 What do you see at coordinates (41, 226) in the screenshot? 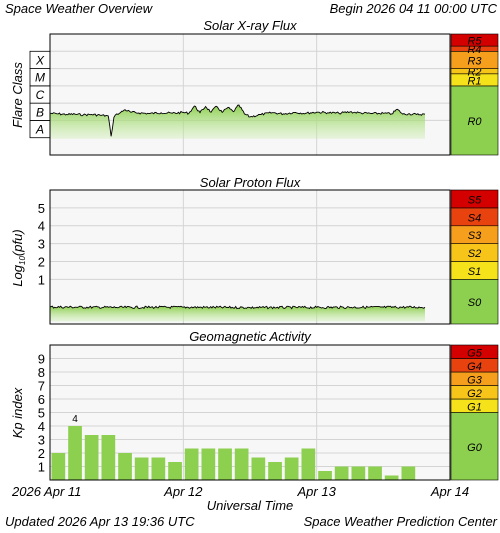
I see `proton-tick-label-3: 4` at bounding box center [41, 226].